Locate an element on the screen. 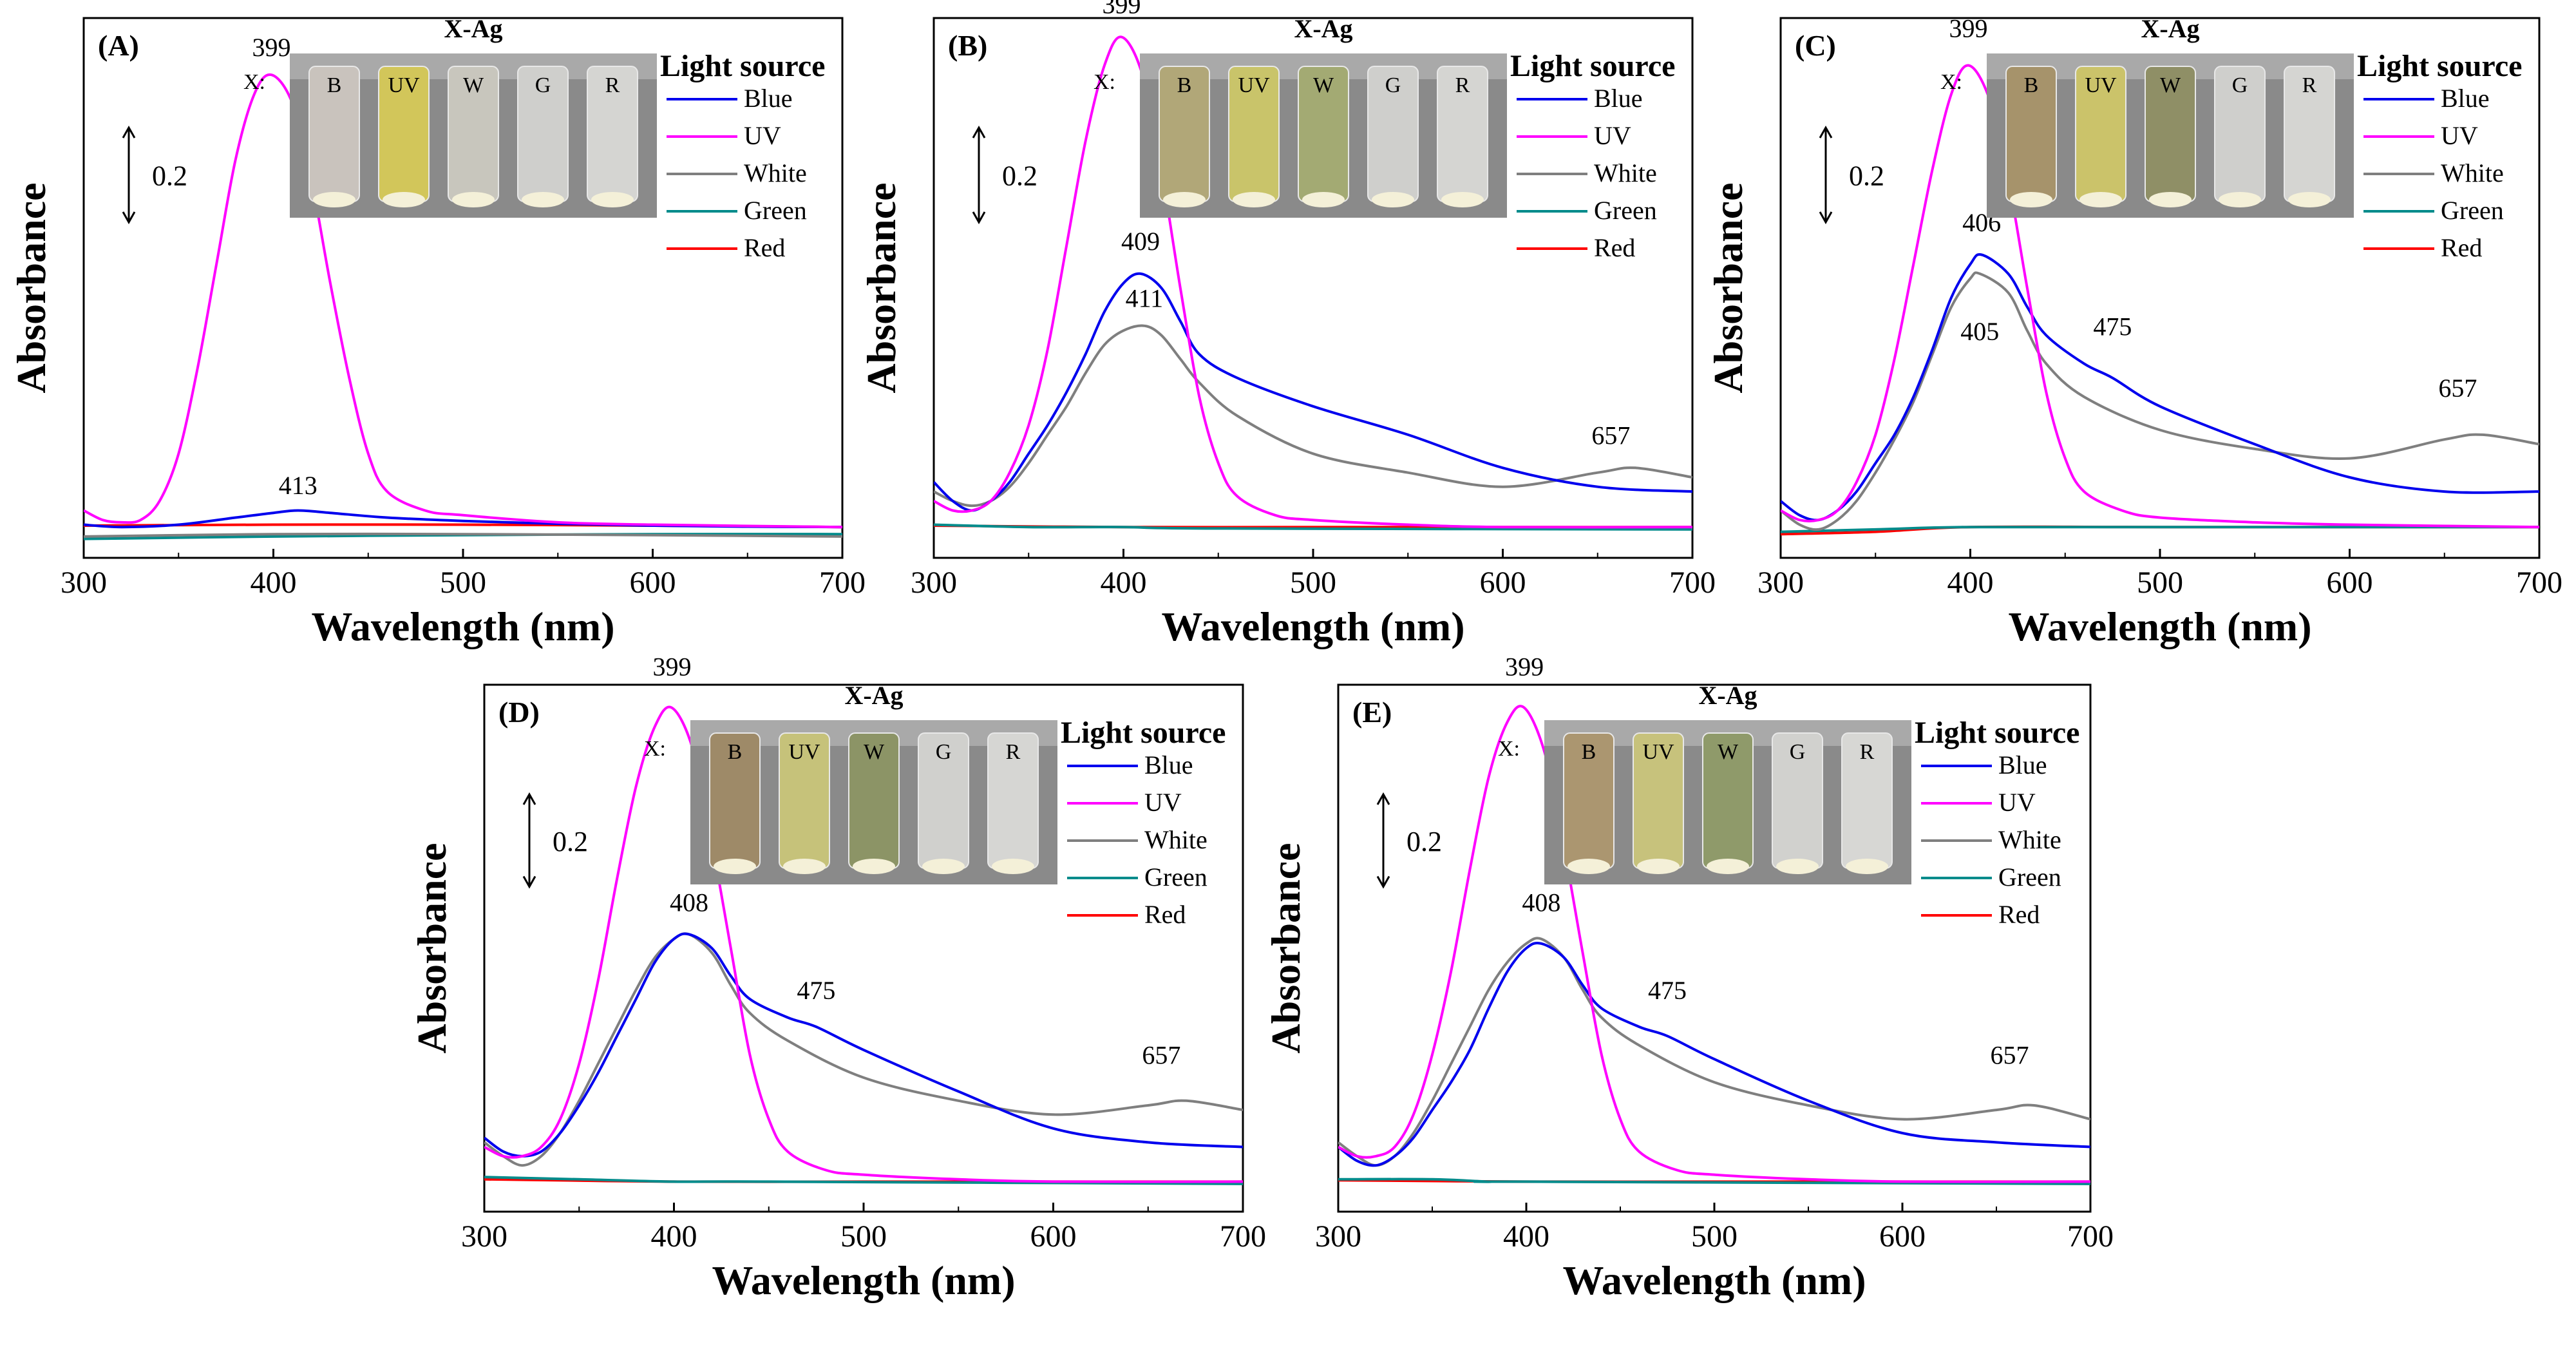  peak-label: 475 is located at coordinates (816, 991).